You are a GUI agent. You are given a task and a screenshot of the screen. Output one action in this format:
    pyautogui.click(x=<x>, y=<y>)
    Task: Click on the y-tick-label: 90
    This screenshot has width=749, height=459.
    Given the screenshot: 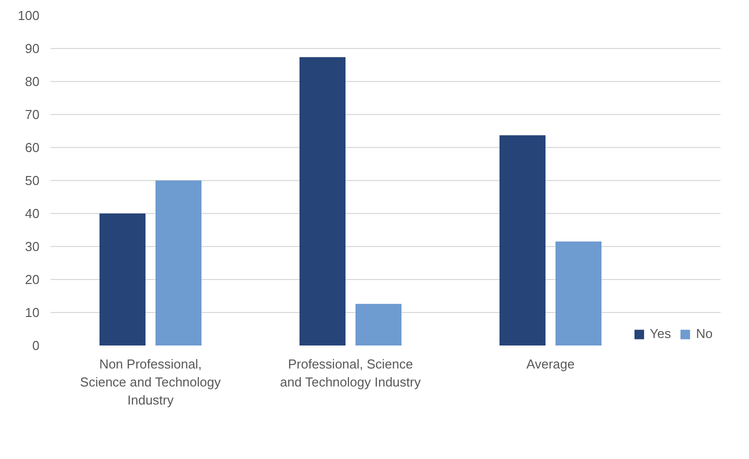 What is the action you would take?
    pyautogui.click(x=32, y=48)
    